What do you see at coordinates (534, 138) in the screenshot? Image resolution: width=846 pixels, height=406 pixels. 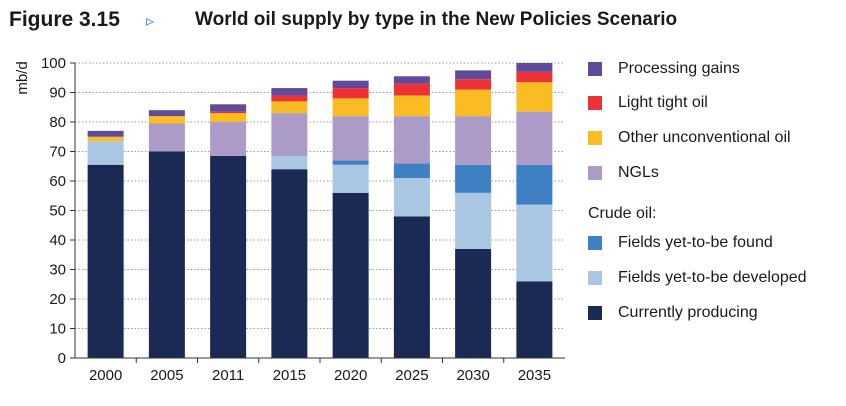 I see `bar-segment-ngls-2035` at bounding box center [534, 138].